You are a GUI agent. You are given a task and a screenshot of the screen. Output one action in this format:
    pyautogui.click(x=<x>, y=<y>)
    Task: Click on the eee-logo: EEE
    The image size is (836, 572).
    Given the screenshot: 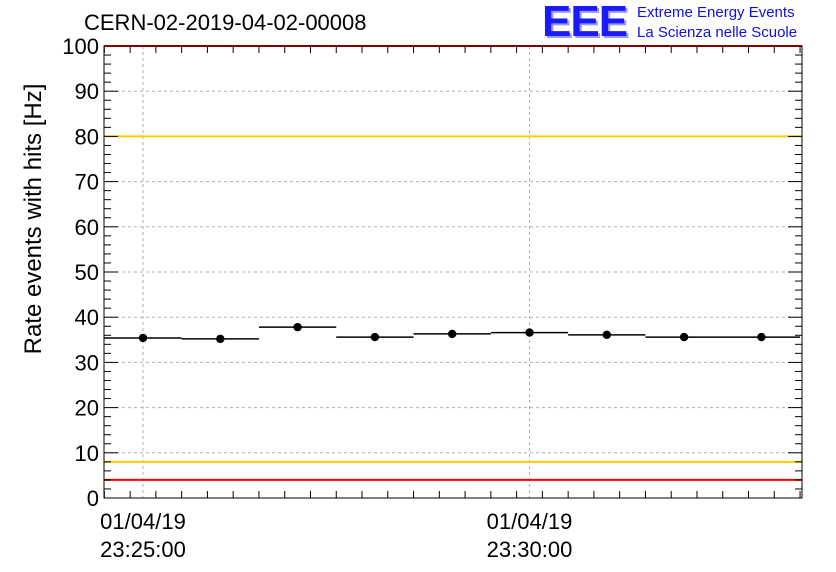 What is the action you would take?
    pyautogui.click(x=585, y=23)
    